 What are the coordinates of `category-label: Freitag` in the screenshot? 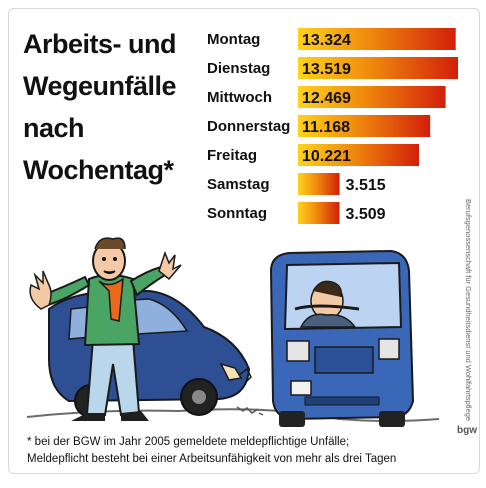 It's located at (232, 155).